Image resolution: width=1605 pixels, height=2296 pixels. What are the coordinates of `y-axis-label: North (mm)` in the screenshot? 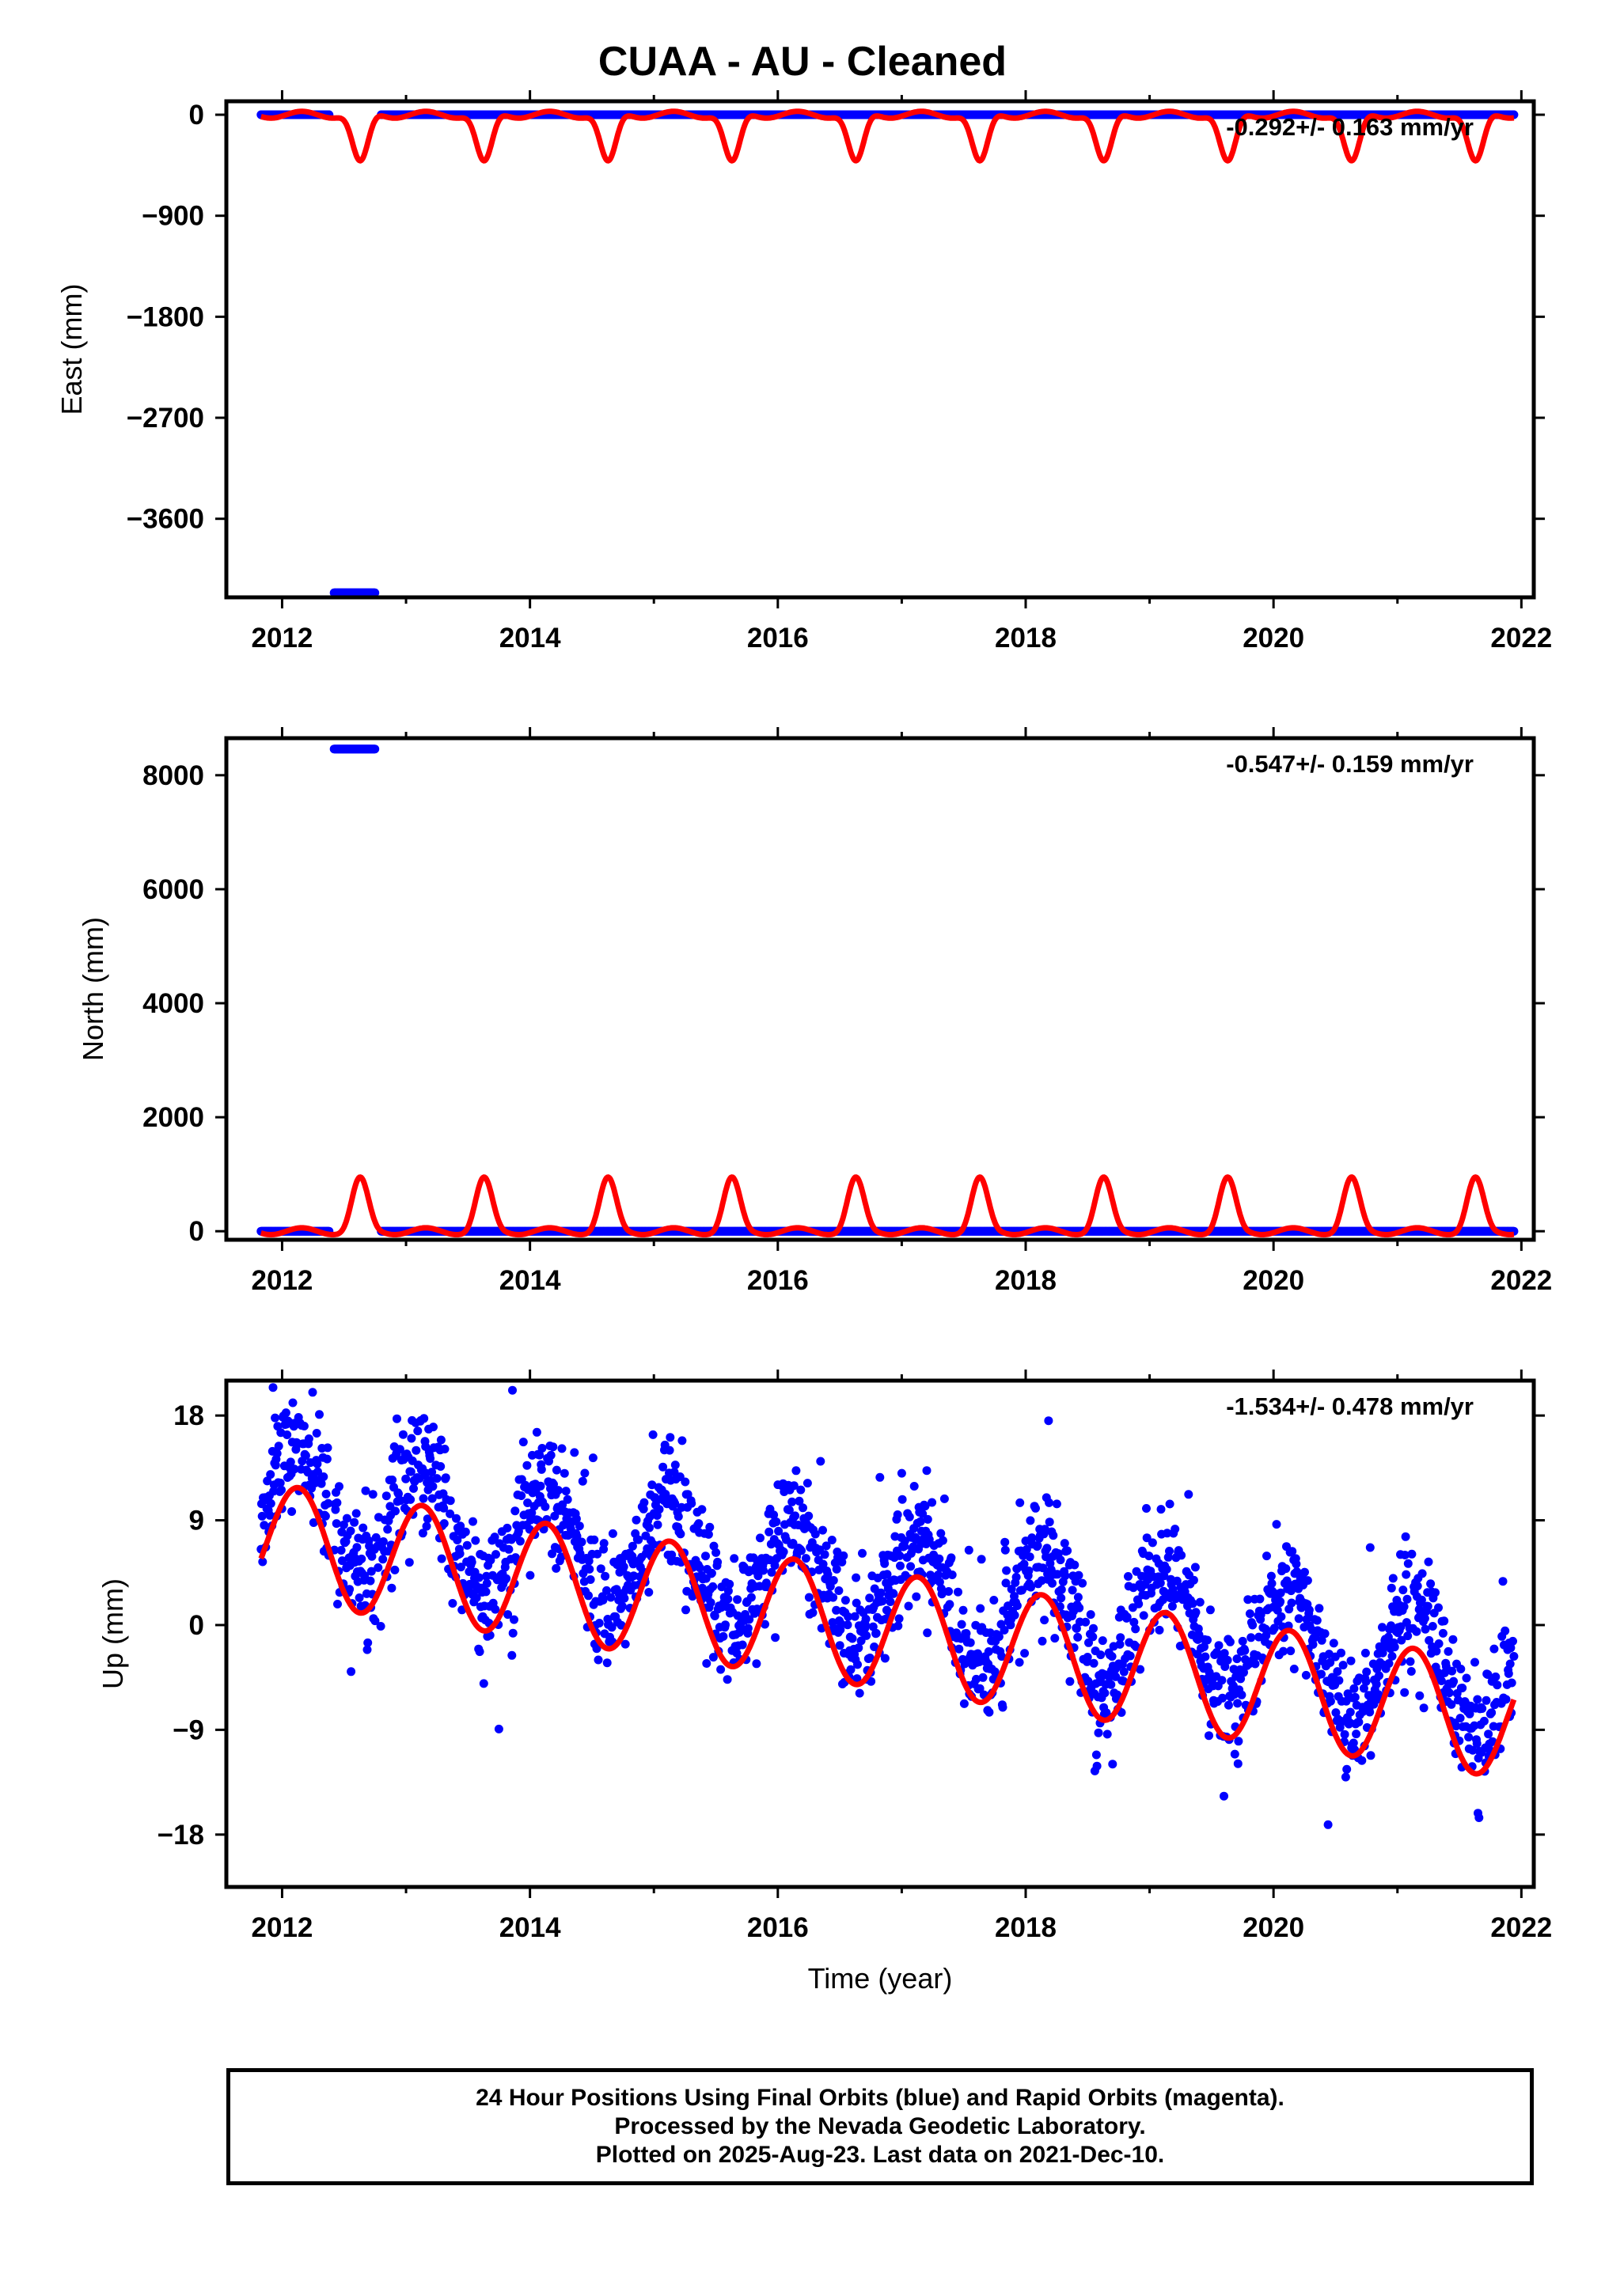 It's located at (93, 989).